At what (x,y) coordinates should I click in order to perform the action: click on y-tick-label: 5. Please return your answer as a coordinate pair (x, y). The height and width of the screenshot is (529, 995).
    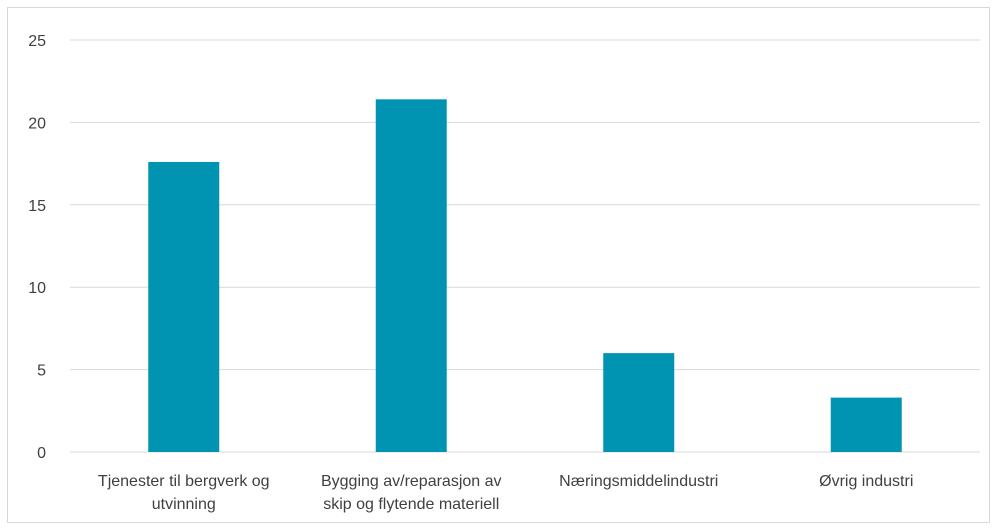
    Looking at the image, I should click on (41, 371).